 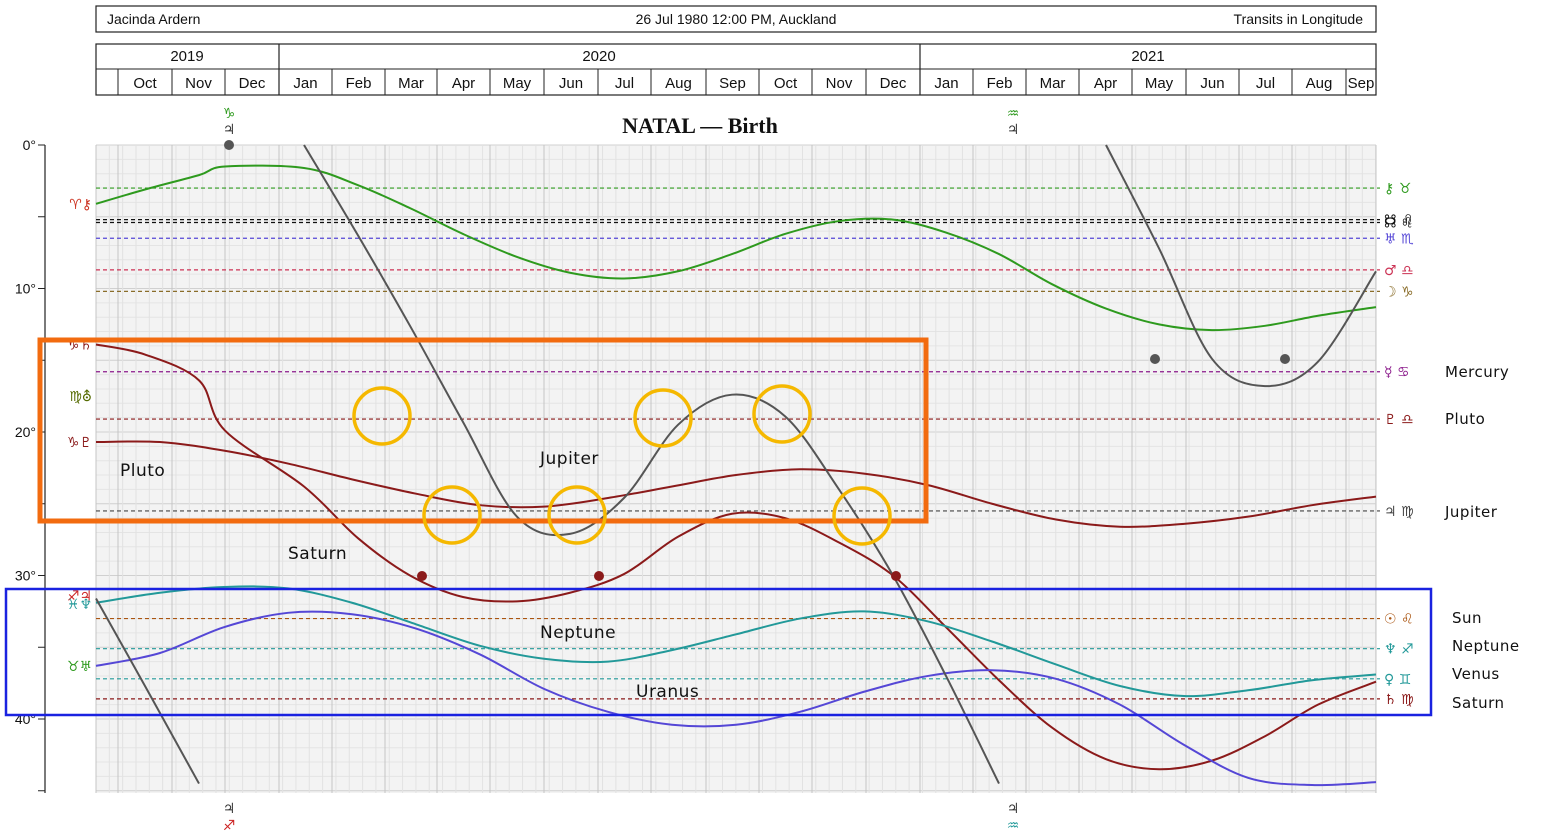 I want to click on orange-highlight-box, so click(x=483, y=430).